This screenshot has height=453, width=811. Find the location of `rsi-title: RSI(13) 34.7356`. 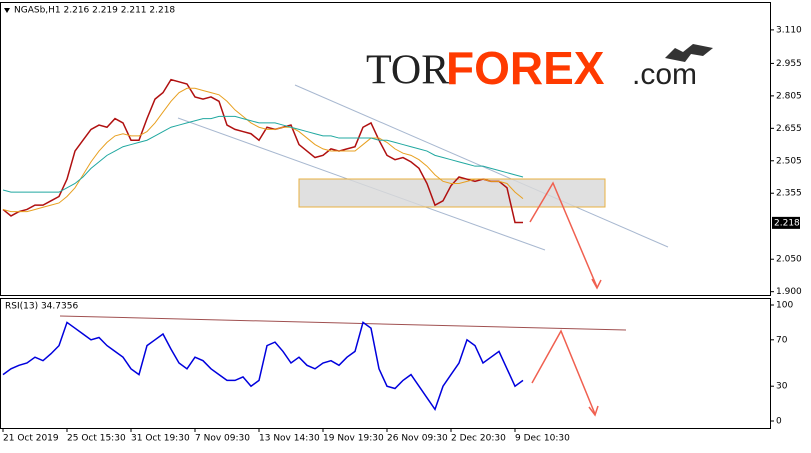

rsi-title: RSI(13) 34.7356 is located at coordinates (41, 307).